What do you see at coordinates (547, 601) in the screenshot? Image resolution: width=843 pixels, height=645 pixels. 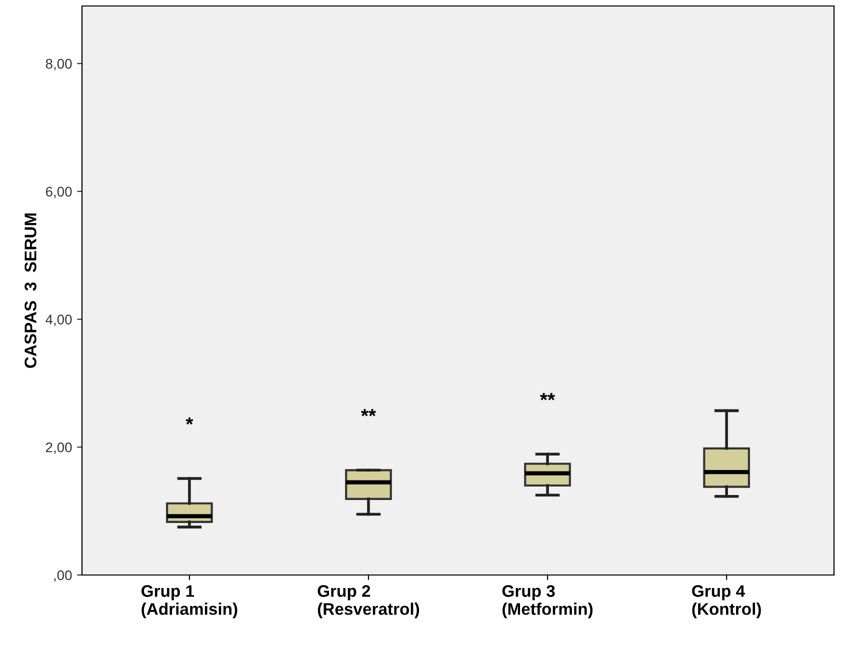 I see `x-tick-label: Grup 3 (Metformin)` at bounding box center [547, 601].